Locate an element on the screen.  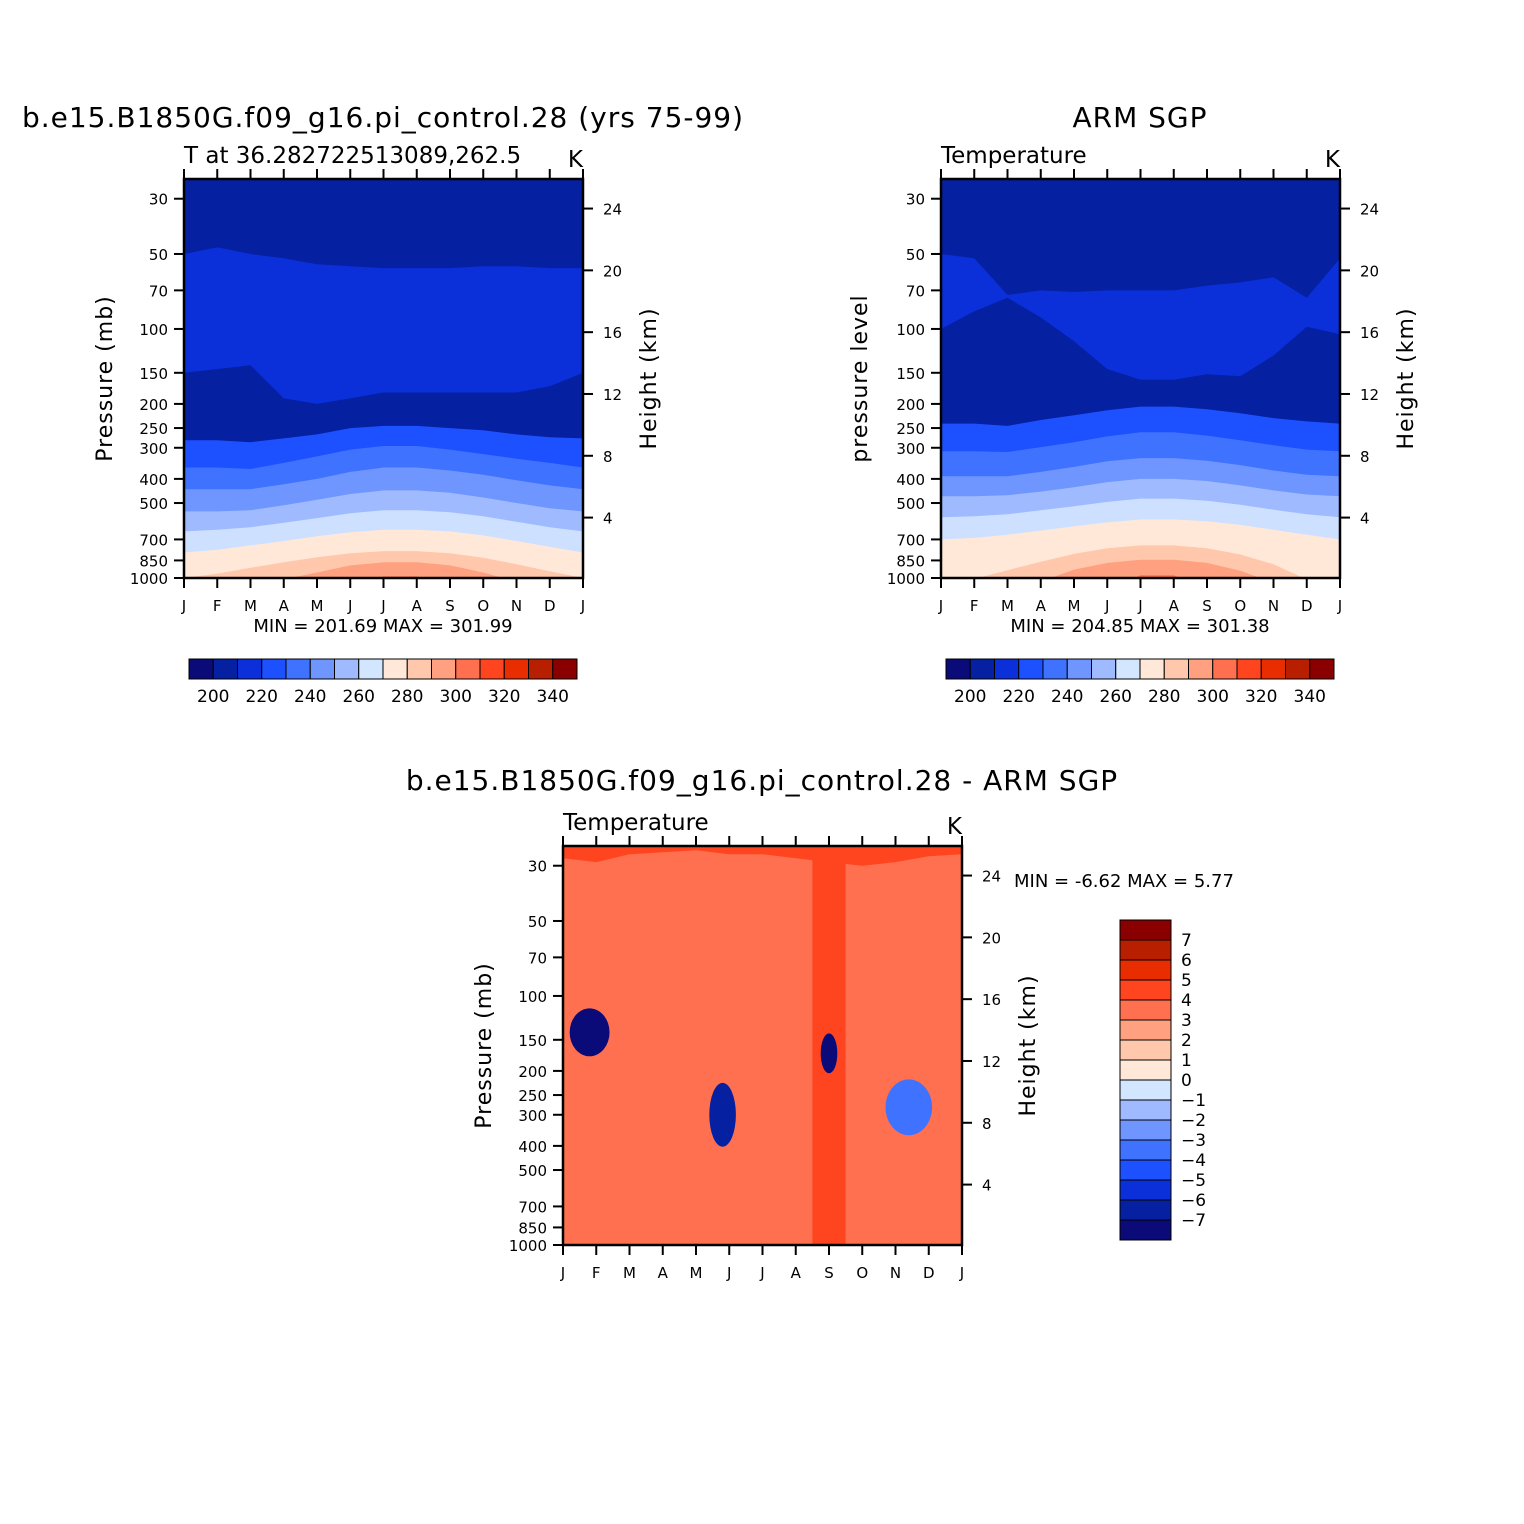
colorbar-label: −2 is located at coordinates (1193, 1121).